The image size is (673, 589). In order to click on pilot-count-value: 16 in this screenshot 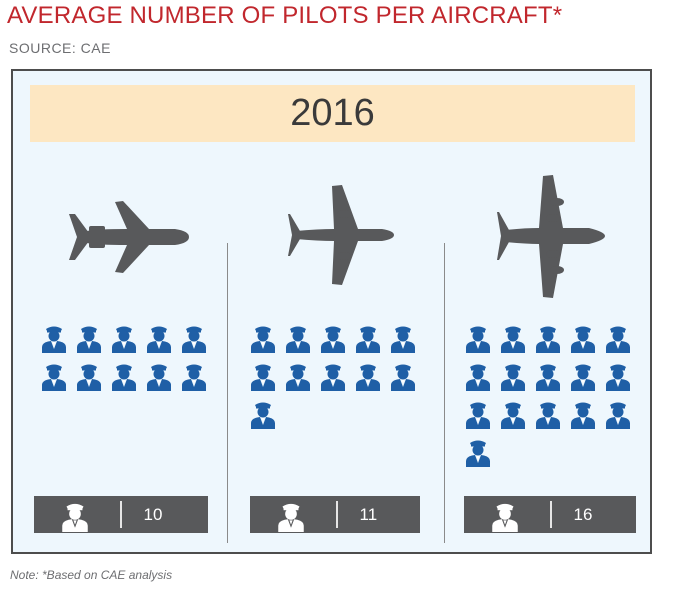, I will do `click(583, 514)`.